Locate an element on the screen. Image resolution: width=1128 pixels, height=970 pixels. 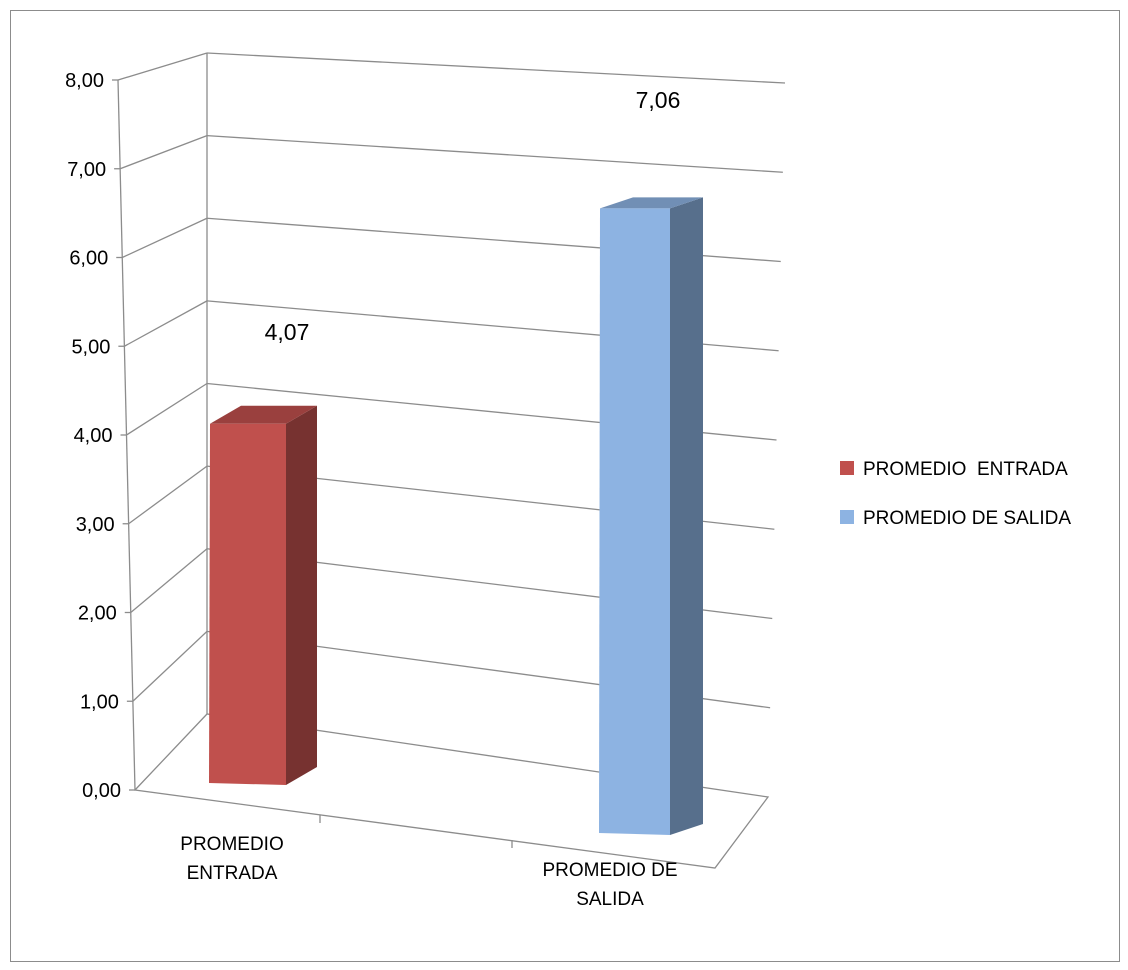
y-axis-tick-label: 6,00 is located at coordinates (88, 259).